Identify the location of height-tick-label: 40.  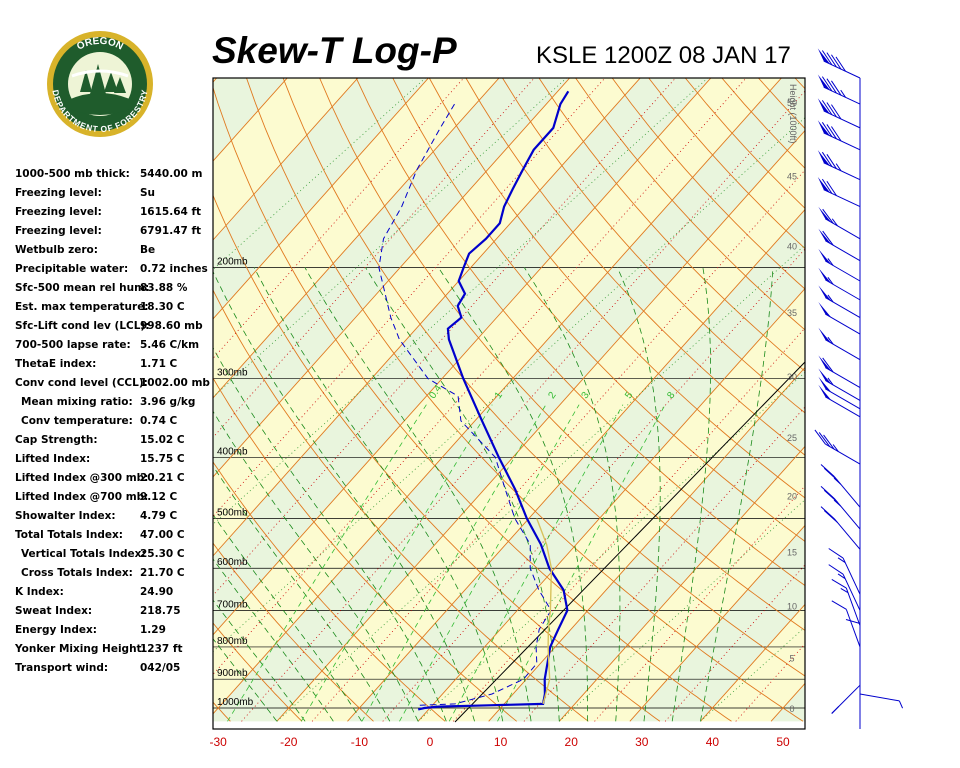
(792, 247).